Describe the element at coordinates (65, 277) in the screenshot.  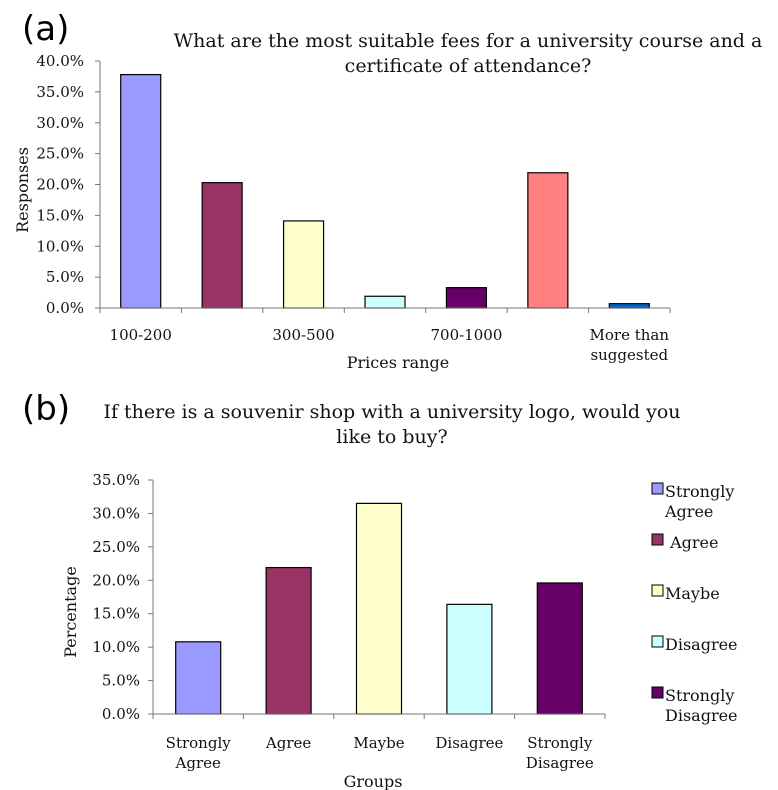
I see `chart-a-y-tick-label: 5.0%` at that location.